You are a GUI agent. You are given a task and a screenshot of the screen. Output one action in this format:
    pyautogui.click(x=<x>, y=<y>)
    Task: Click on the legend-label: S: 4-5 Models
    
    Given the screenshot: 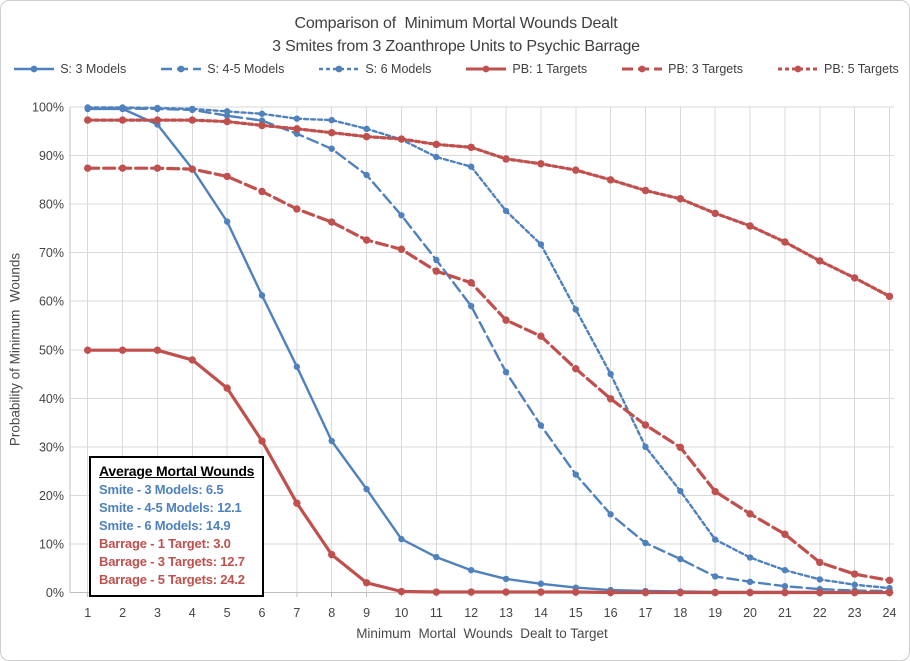 What is the action you would take?
    pyautogui.click(x=246, y=69)
    